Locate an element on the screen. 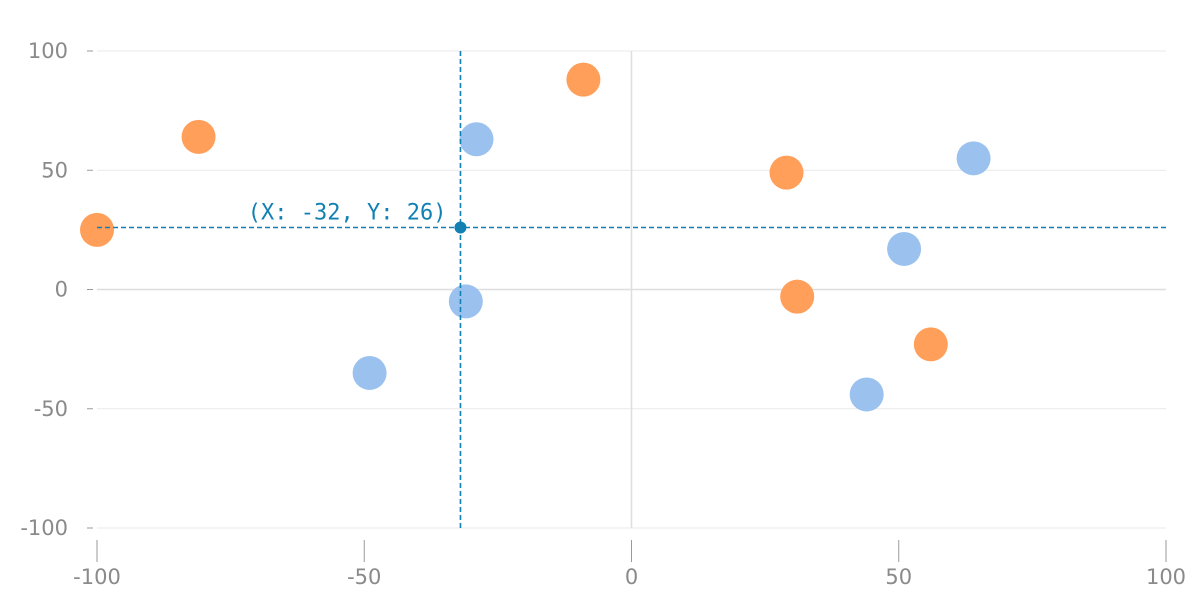  y-tick-label: -100 is located at coordinates (44, 528).